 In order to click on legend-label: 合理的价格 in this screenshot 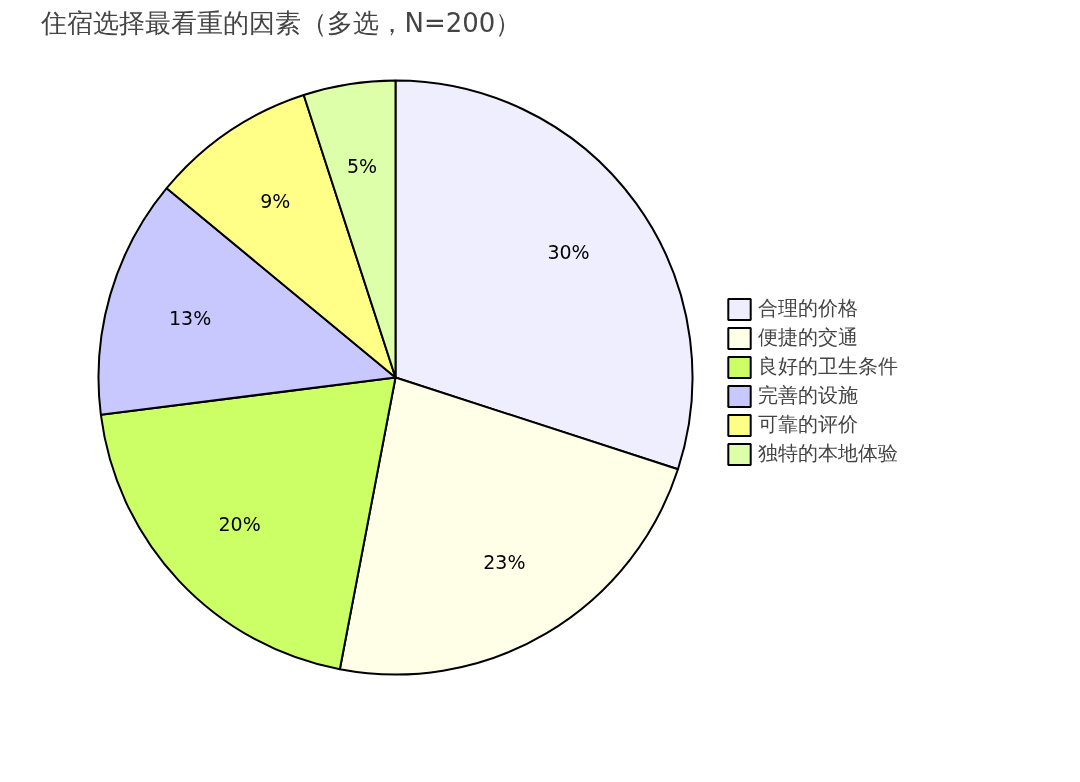, I will do `click(808, 308)`.